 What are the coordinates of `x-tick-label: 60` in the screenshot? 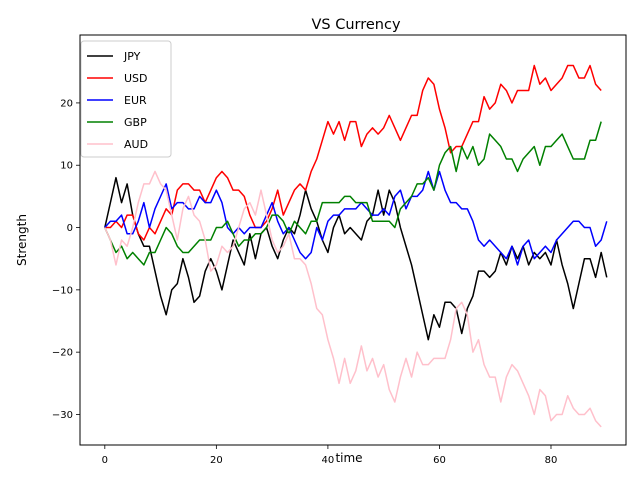 It's located at (439, 460).